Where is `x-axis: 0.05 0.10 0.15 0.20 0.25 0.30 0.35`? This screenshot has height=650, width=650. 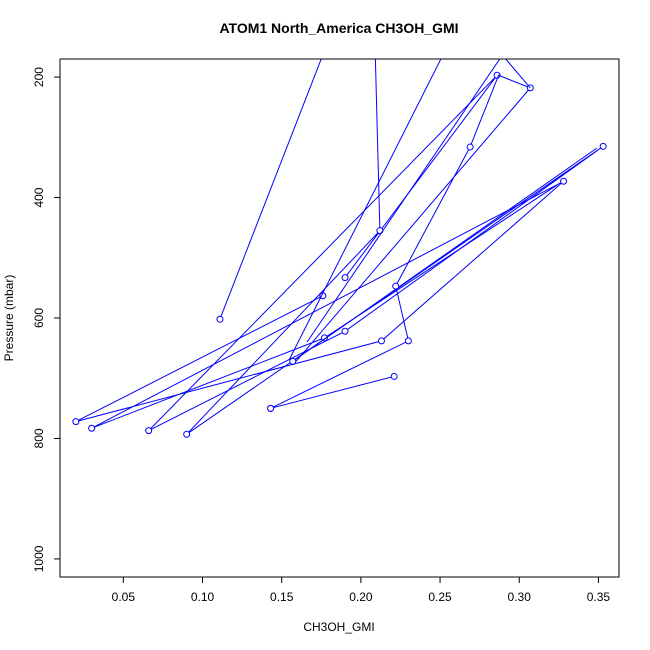
x-axis: 0.05 0.10 0.15 0.20 0.25 0.30 0.35 is located at coordinates (361, 590).